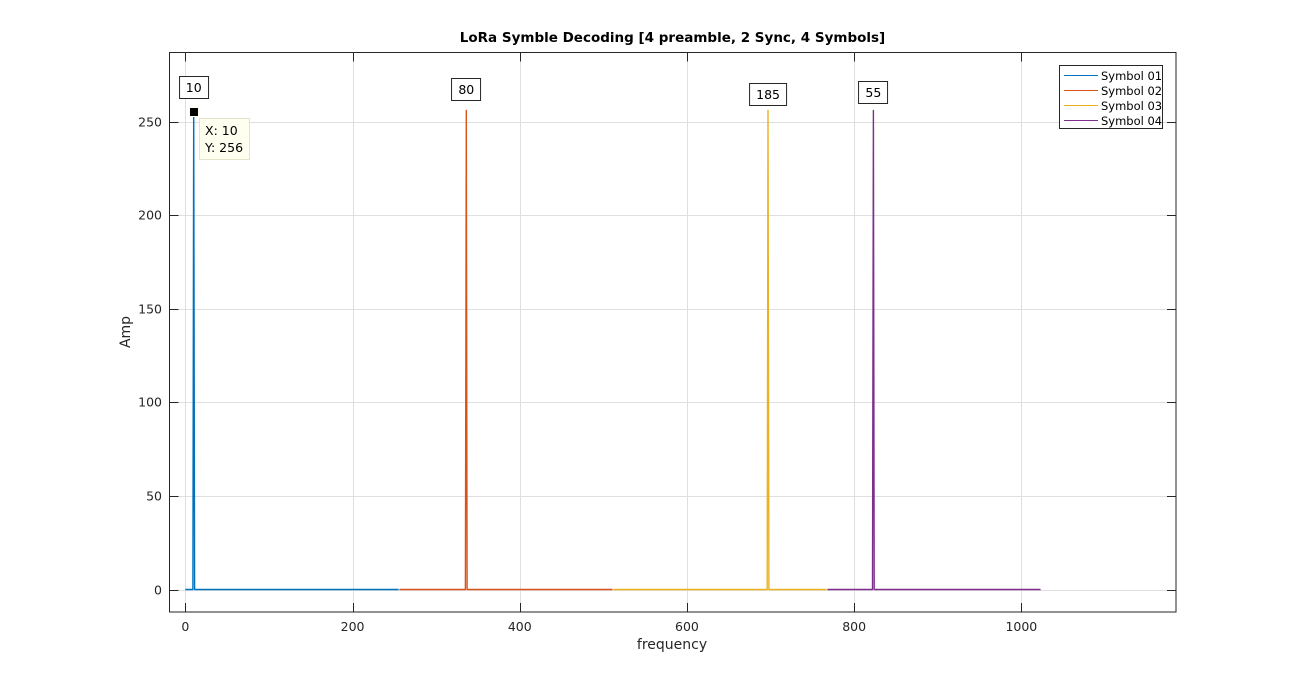  What do you see at coordinates (466, 89) in the screenshot?
I see `peak-label-symbol-02: 80` at bounding box center [466, 89].